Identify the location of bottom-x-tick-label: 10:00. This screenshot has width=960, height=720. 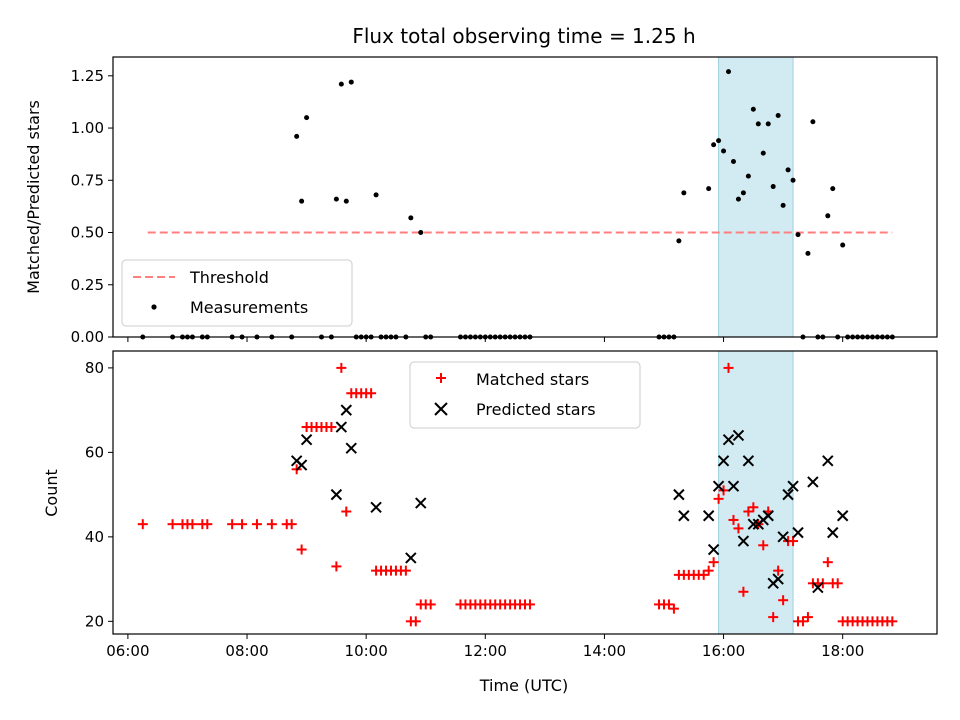
(366, 651).